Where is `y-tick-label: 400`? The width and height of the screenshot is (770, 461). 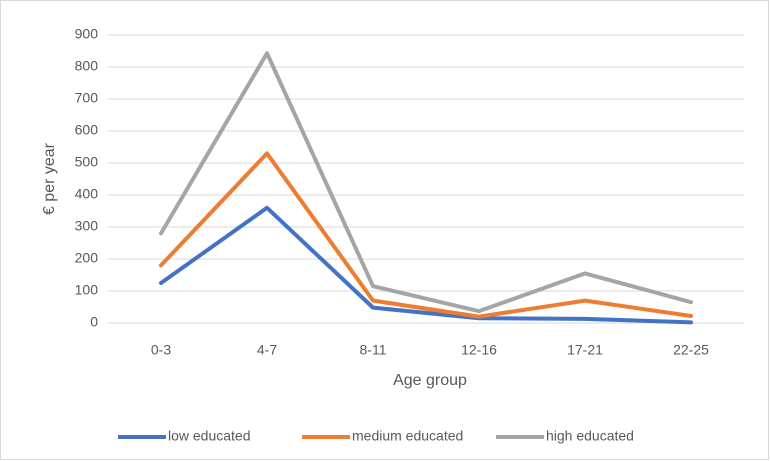
y-tick-label: 400 is located at coordinates (87, 194).